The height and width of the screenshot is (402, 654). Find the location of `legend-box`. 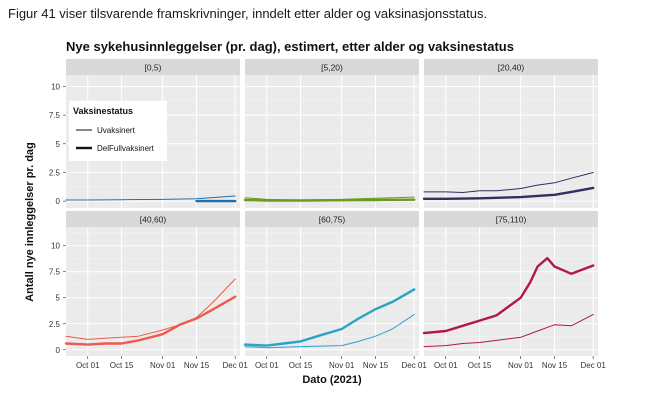

legend-box is located at coordinates (118, 131).